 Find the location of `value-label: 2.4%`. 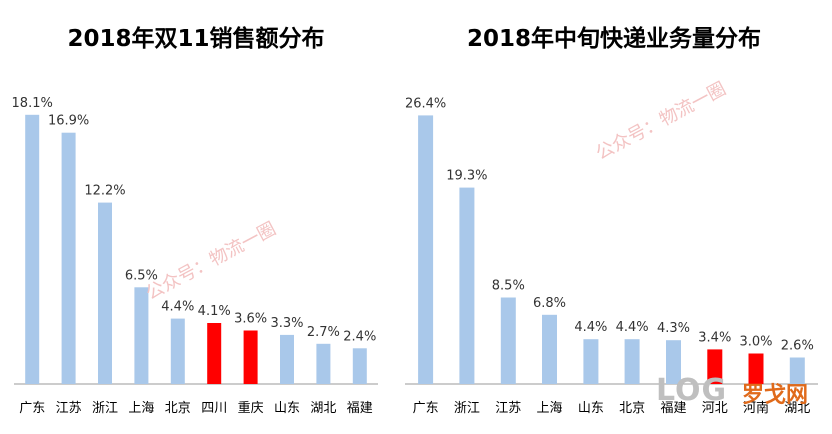

value-label: 2.4% is located at coordinates (359, 336).